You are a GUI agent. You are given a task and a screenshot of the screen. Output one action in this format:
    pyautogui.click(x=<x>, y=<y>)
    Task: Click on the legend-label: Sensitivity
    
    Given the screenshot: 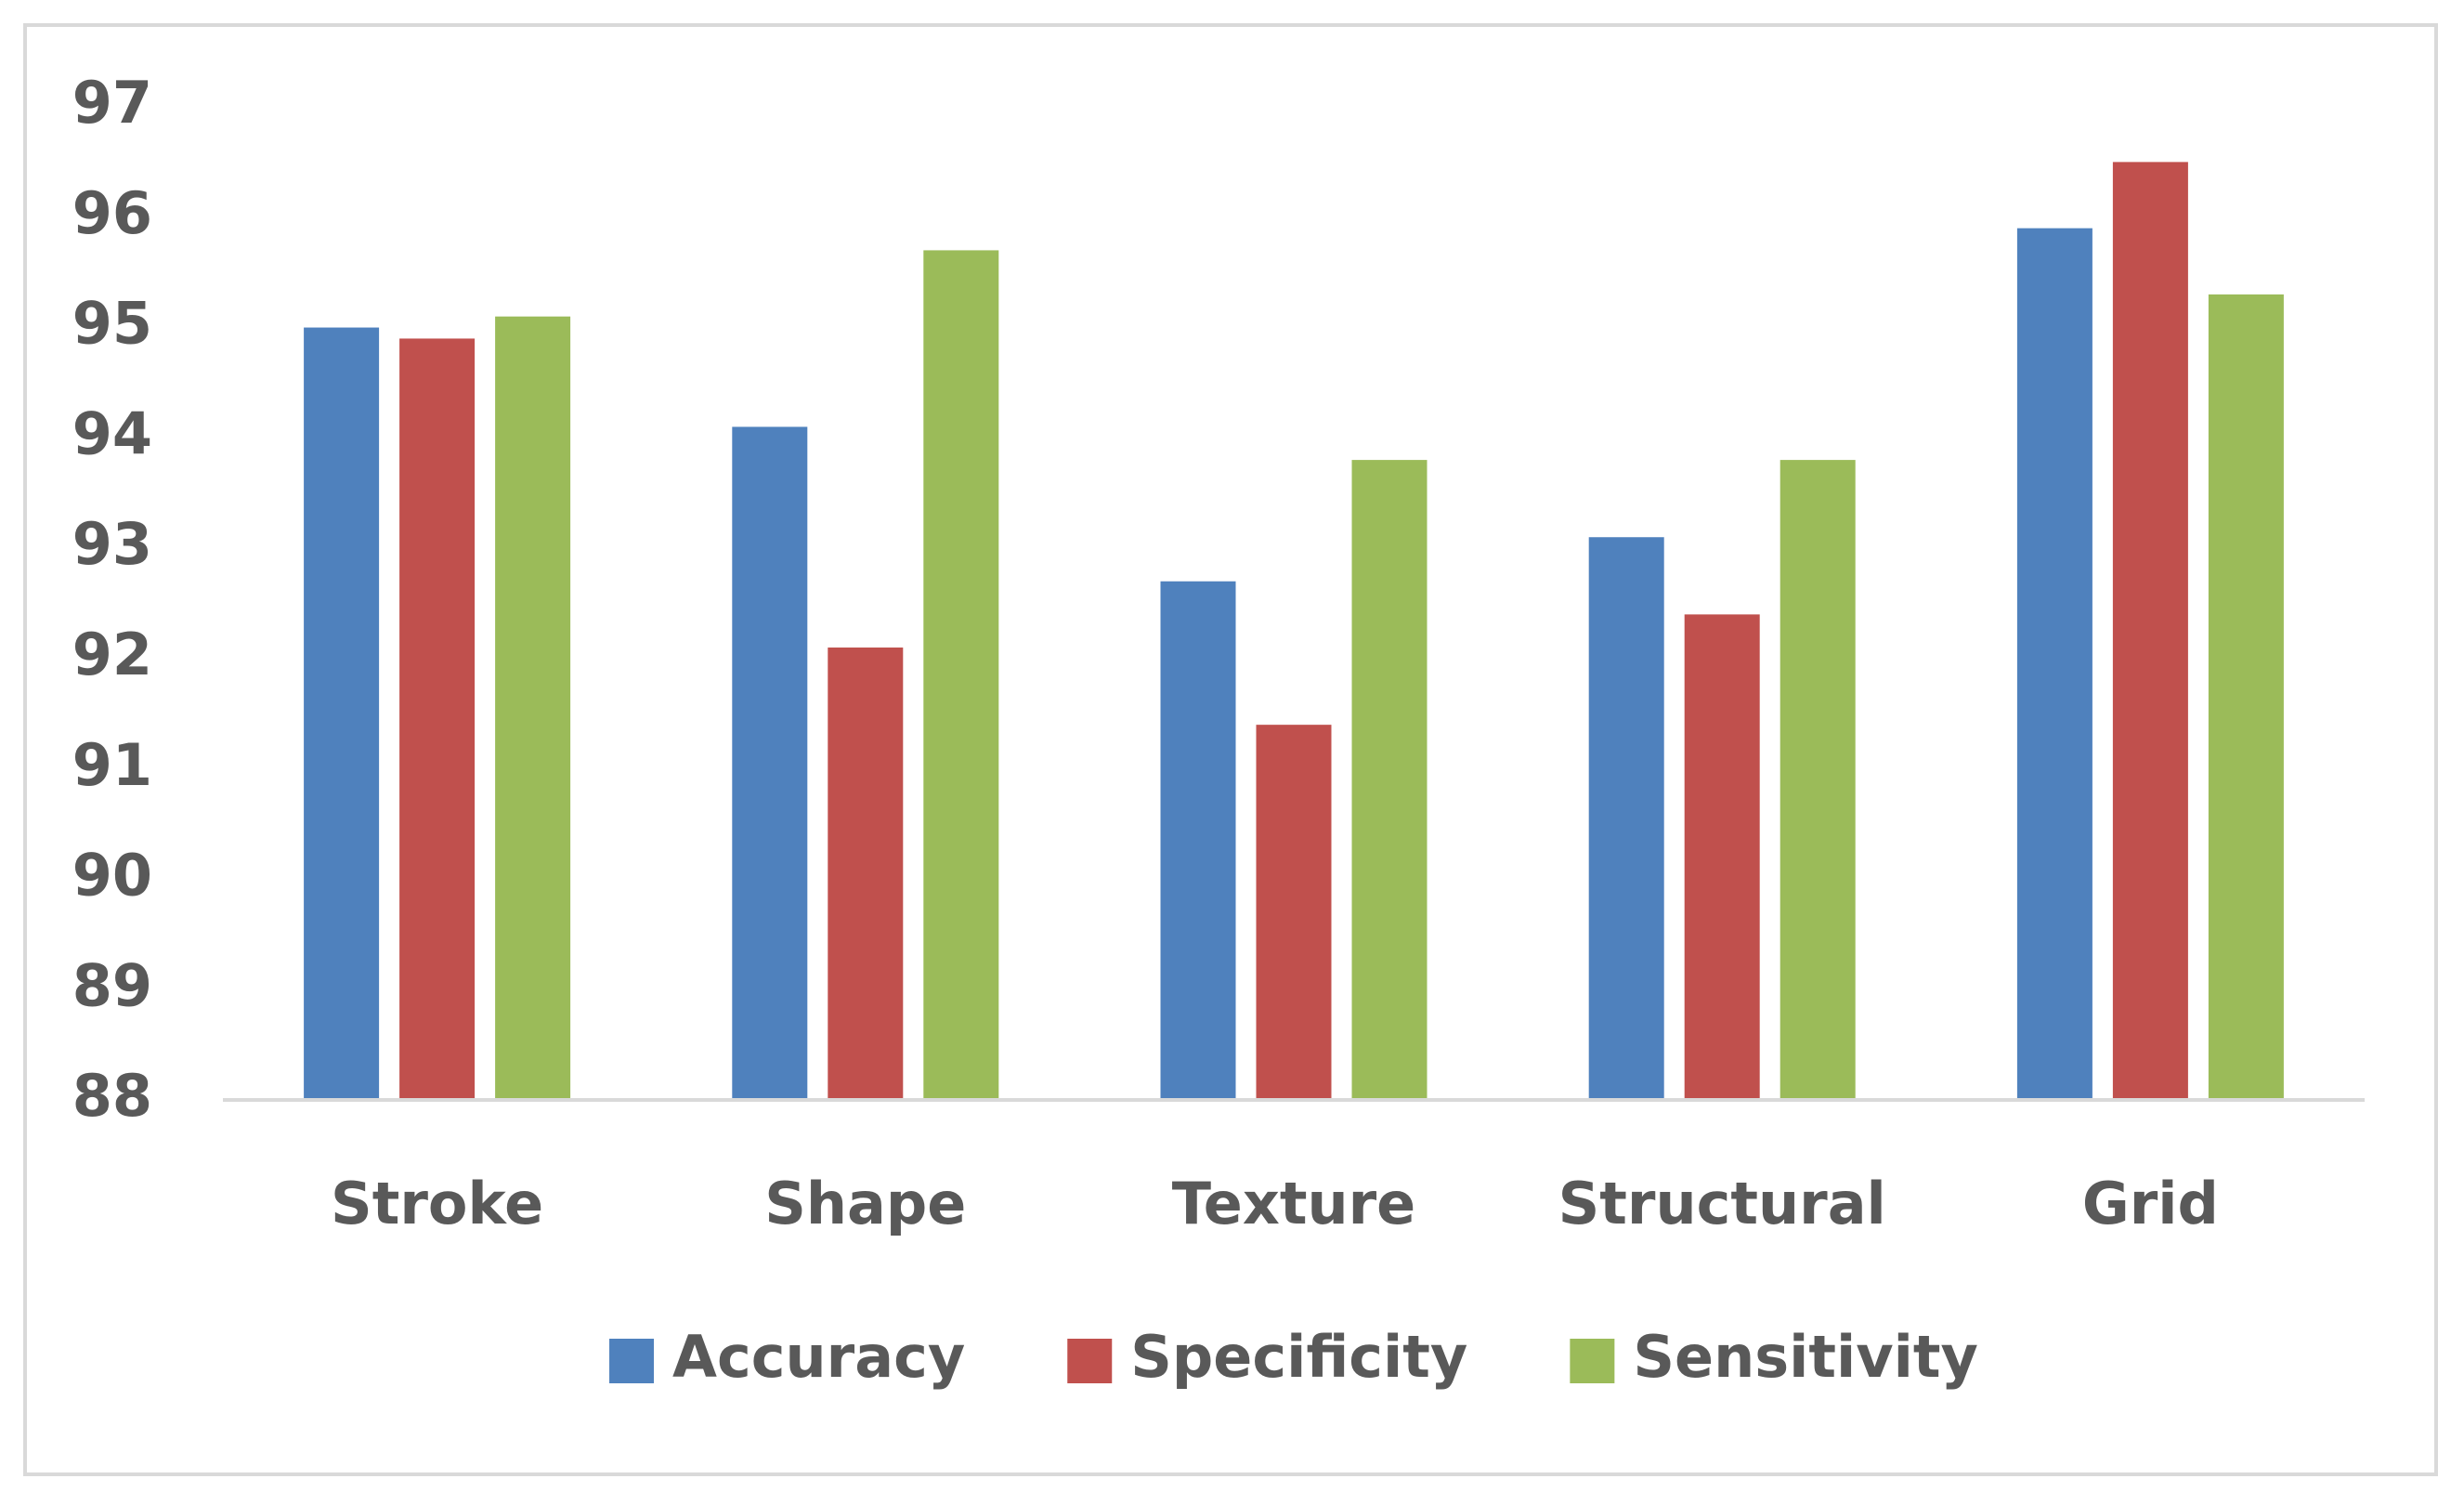 What is the action you would take?
    pyautogui.click(x=1805, y=1357)
    